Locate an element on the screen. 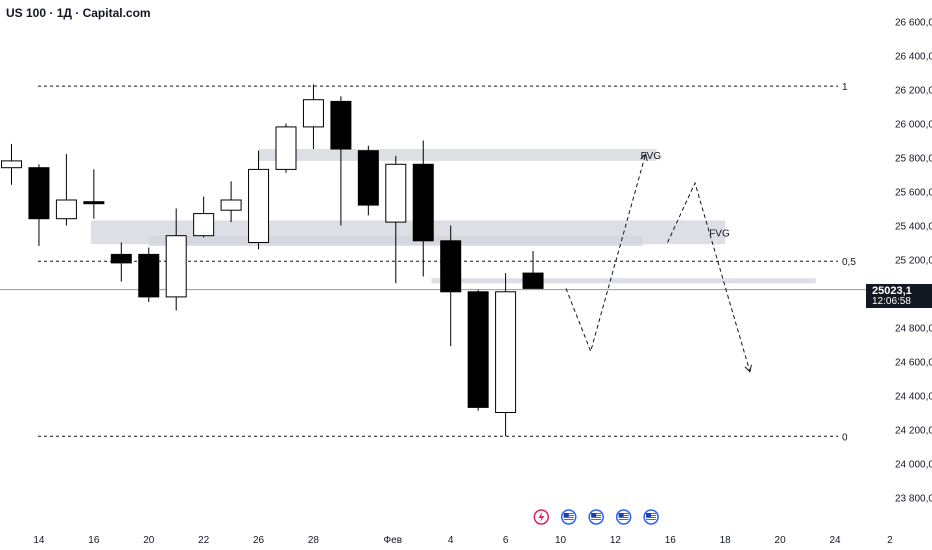 The image size is (932, 550). time-tick-label: 4 is located at coordinates (451, 540).